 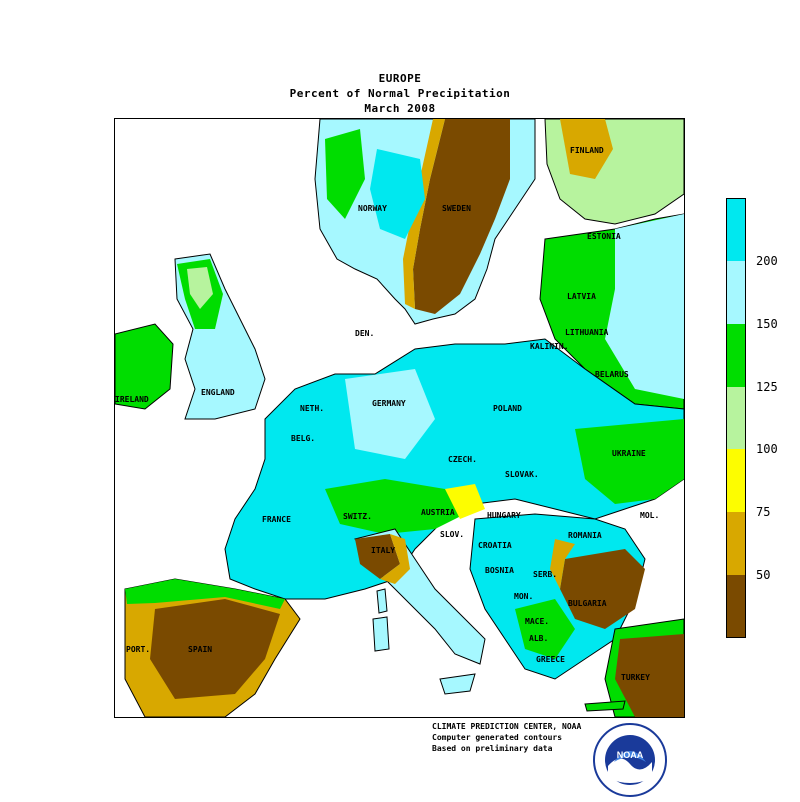 What do you see at coordinates (372, 208) in the screenshot?
I see `label-norway: NORWAY` at bounding box center [372, 208].